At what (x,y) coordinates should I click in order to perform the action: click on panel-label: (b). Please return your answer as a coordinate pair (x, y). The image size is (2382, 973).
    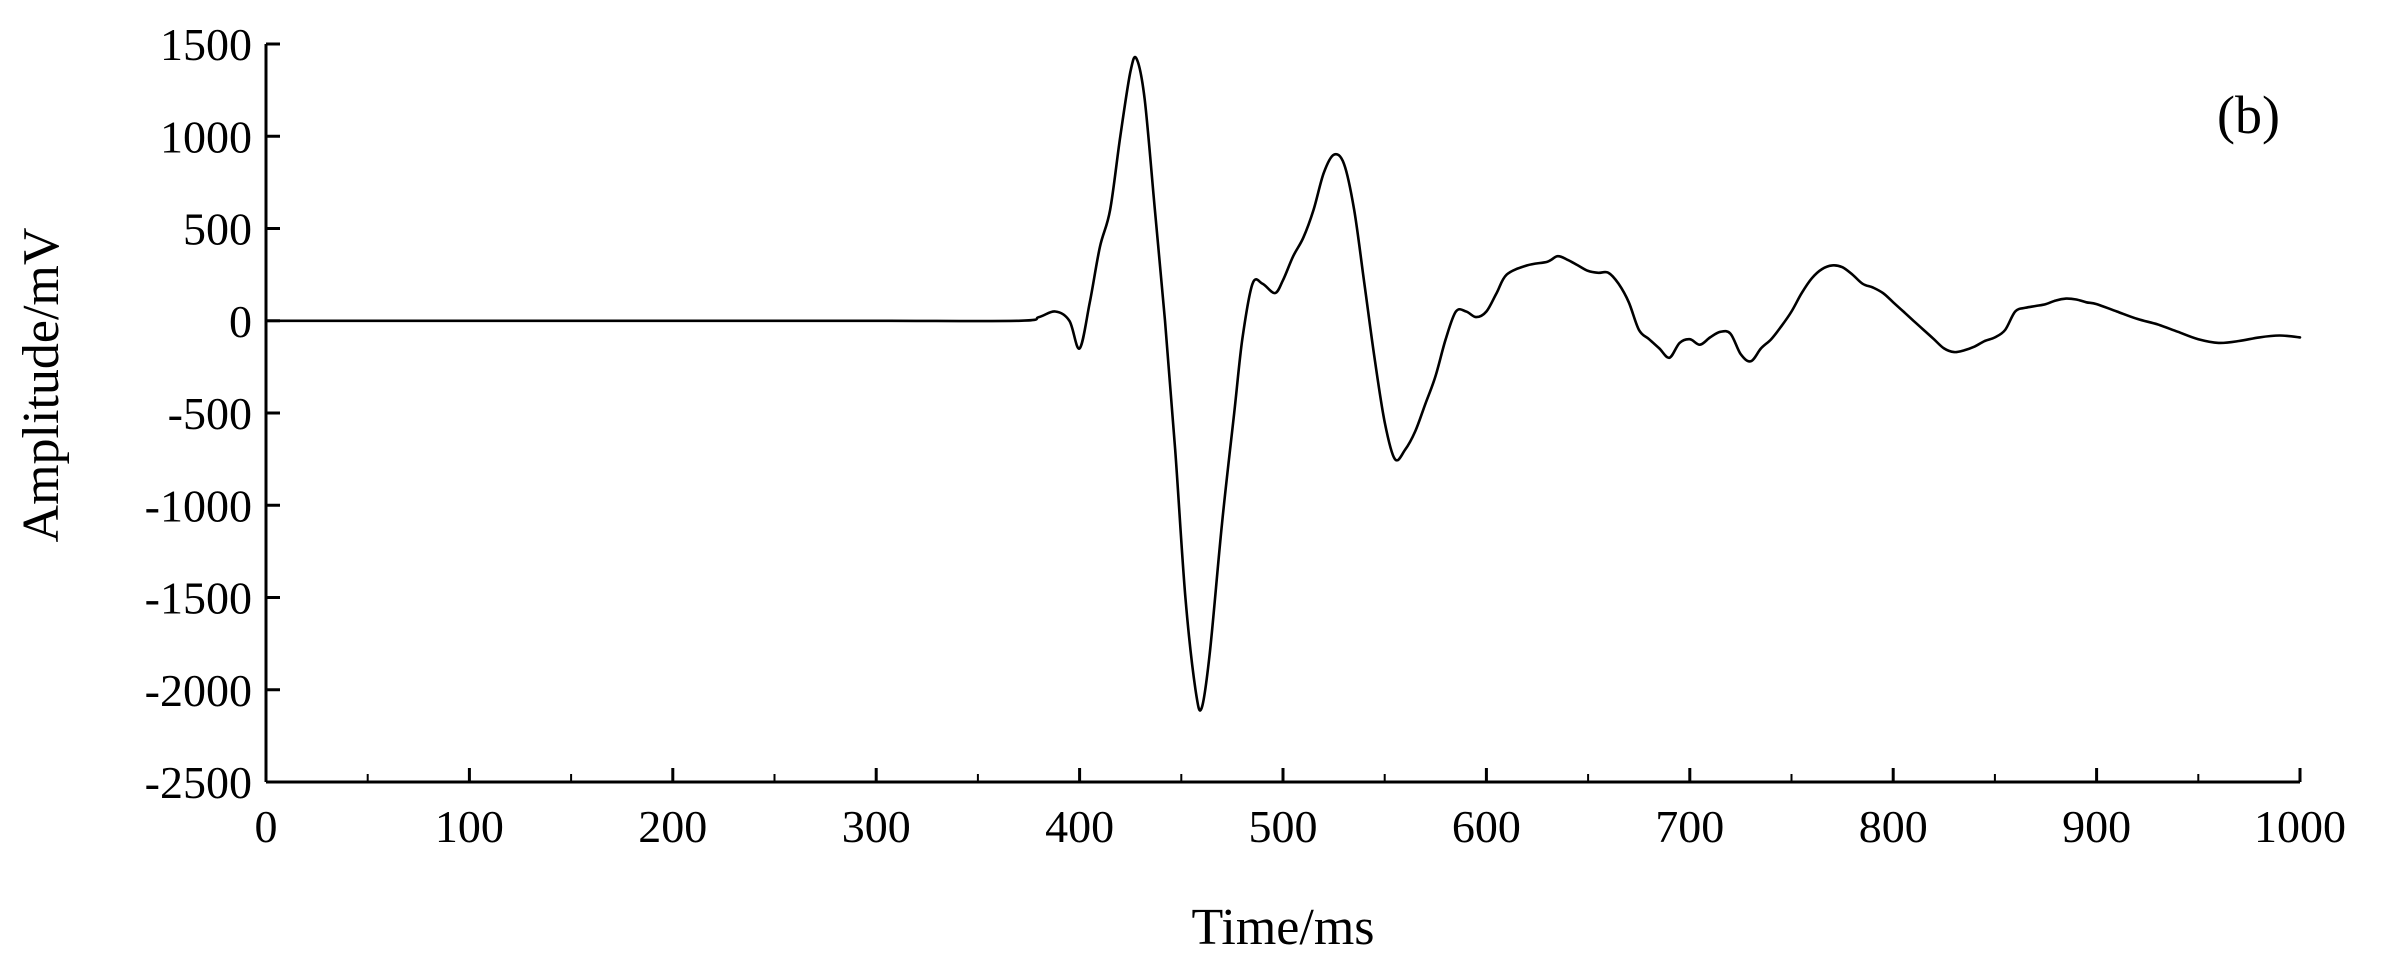
    Looking at the image, I should click on (2248, 115).